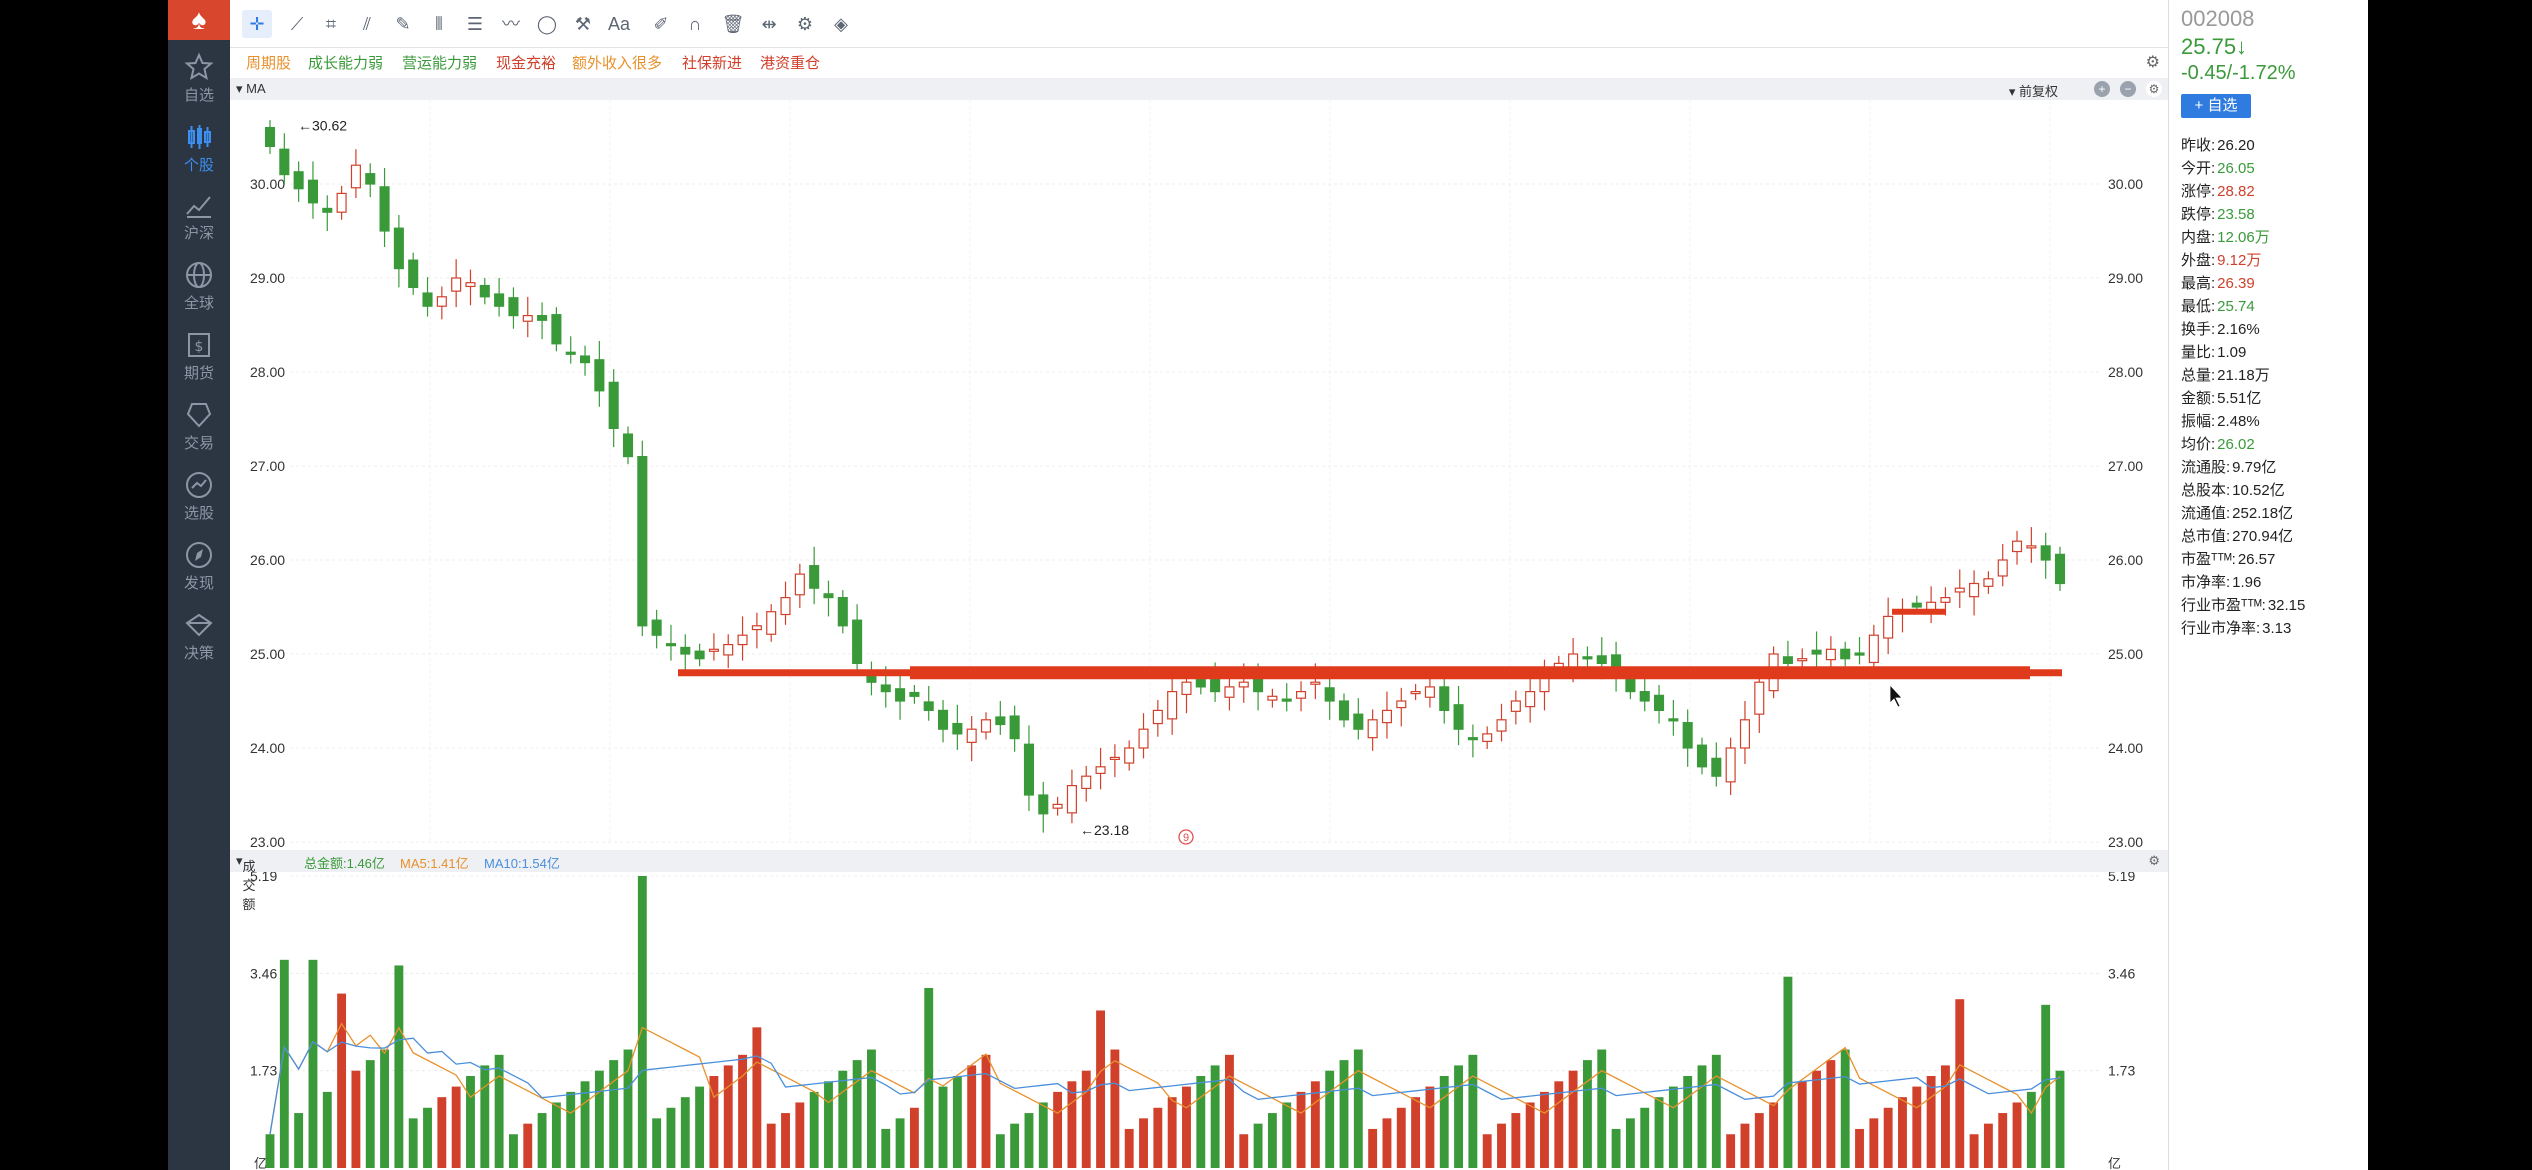  Describe the element at coordinates (841, 24) in the screenshot. I see `layers-icon: ◈` at that location.